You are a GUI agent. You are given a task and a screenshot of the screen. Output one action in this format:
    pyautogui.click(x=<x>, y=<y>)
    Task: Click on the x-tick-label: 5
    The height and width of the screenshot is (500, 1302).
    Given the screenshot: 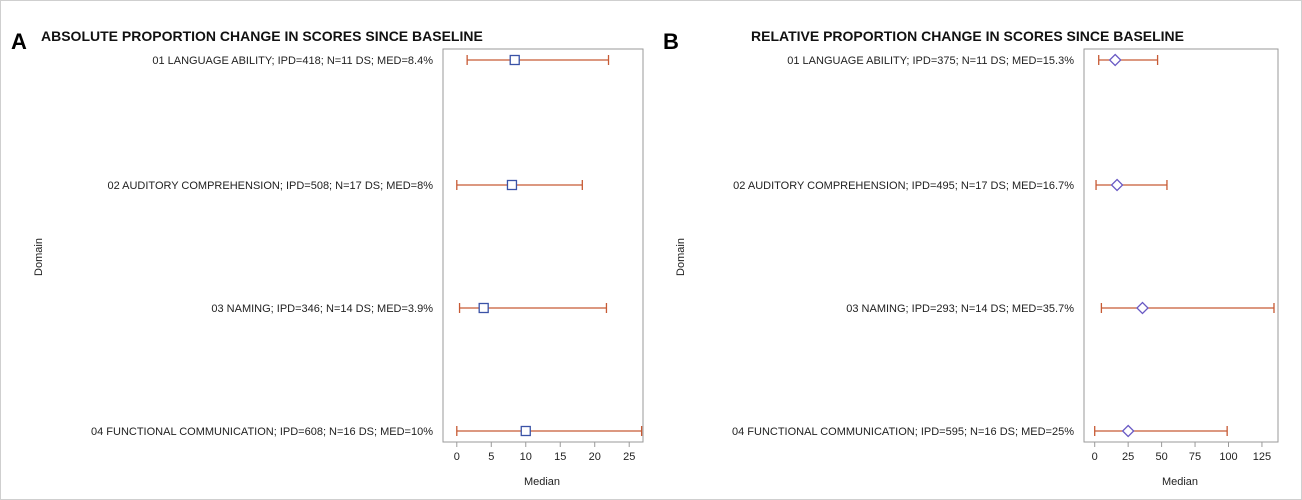 What is the action you would take?
    pyautogui.click(x=491, y=457)
    